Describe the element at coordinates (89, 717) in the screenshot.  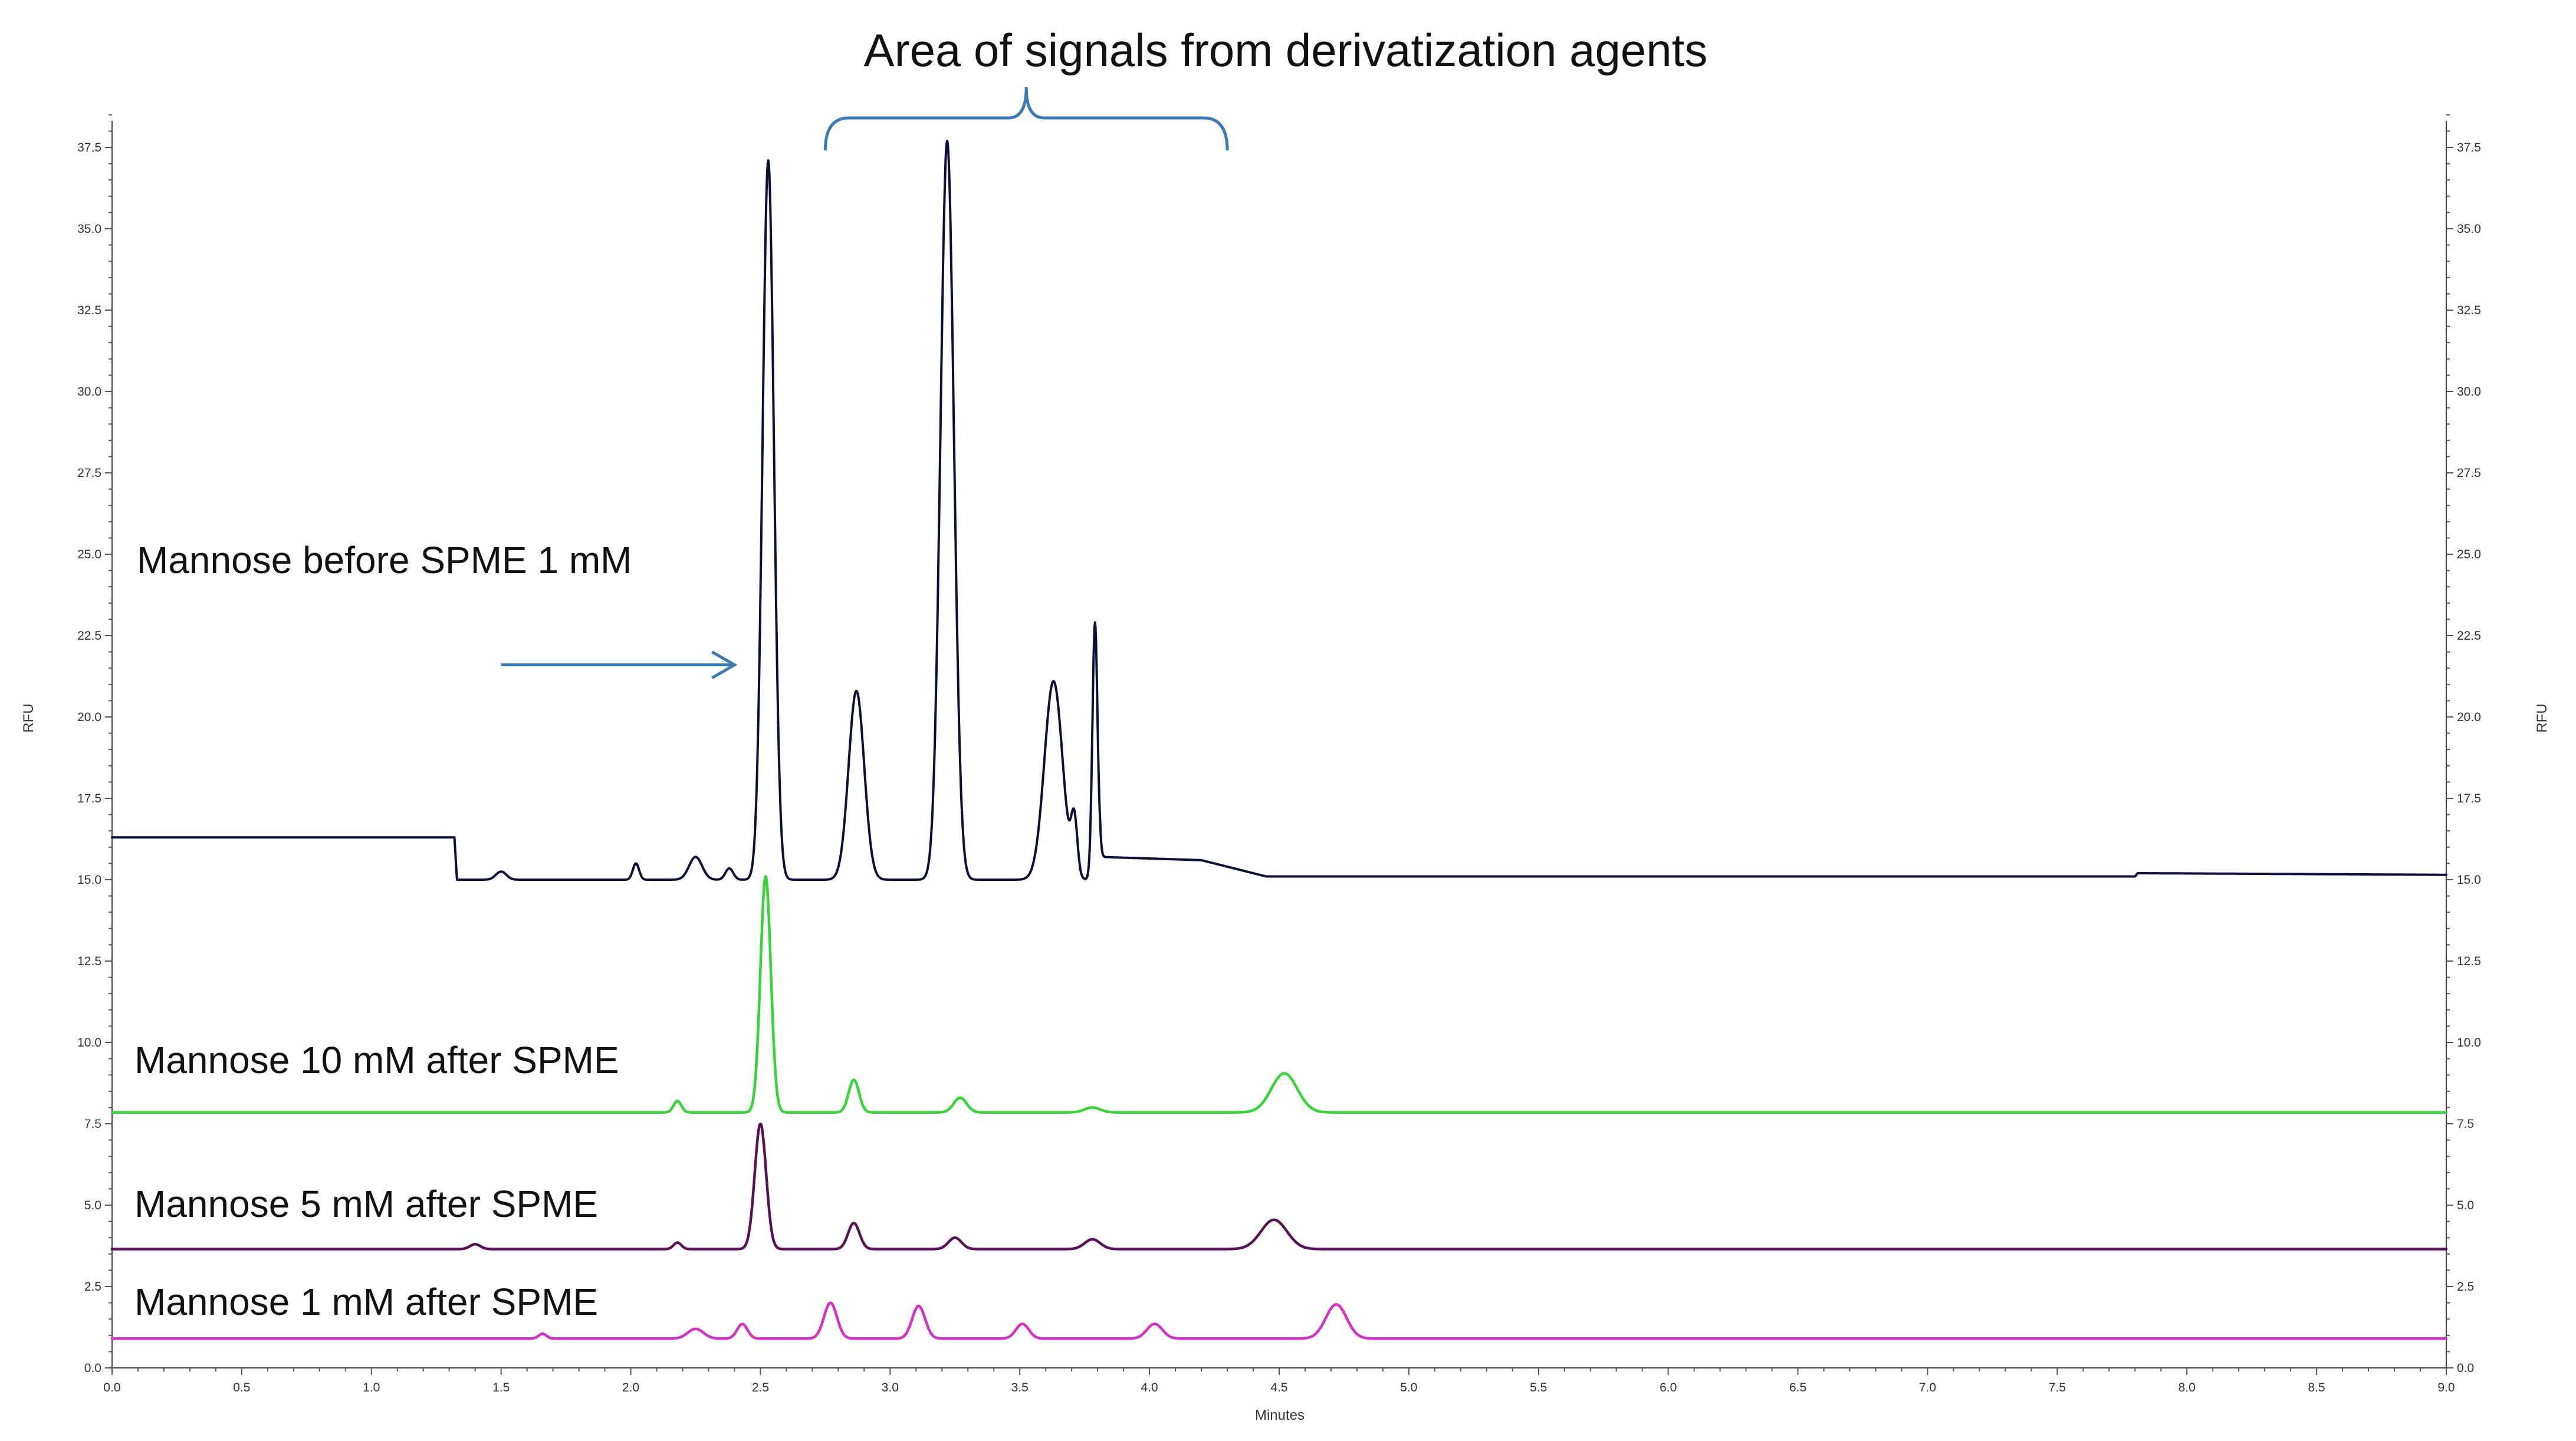
I see `y-tick-label-left: 20.0` at that location.